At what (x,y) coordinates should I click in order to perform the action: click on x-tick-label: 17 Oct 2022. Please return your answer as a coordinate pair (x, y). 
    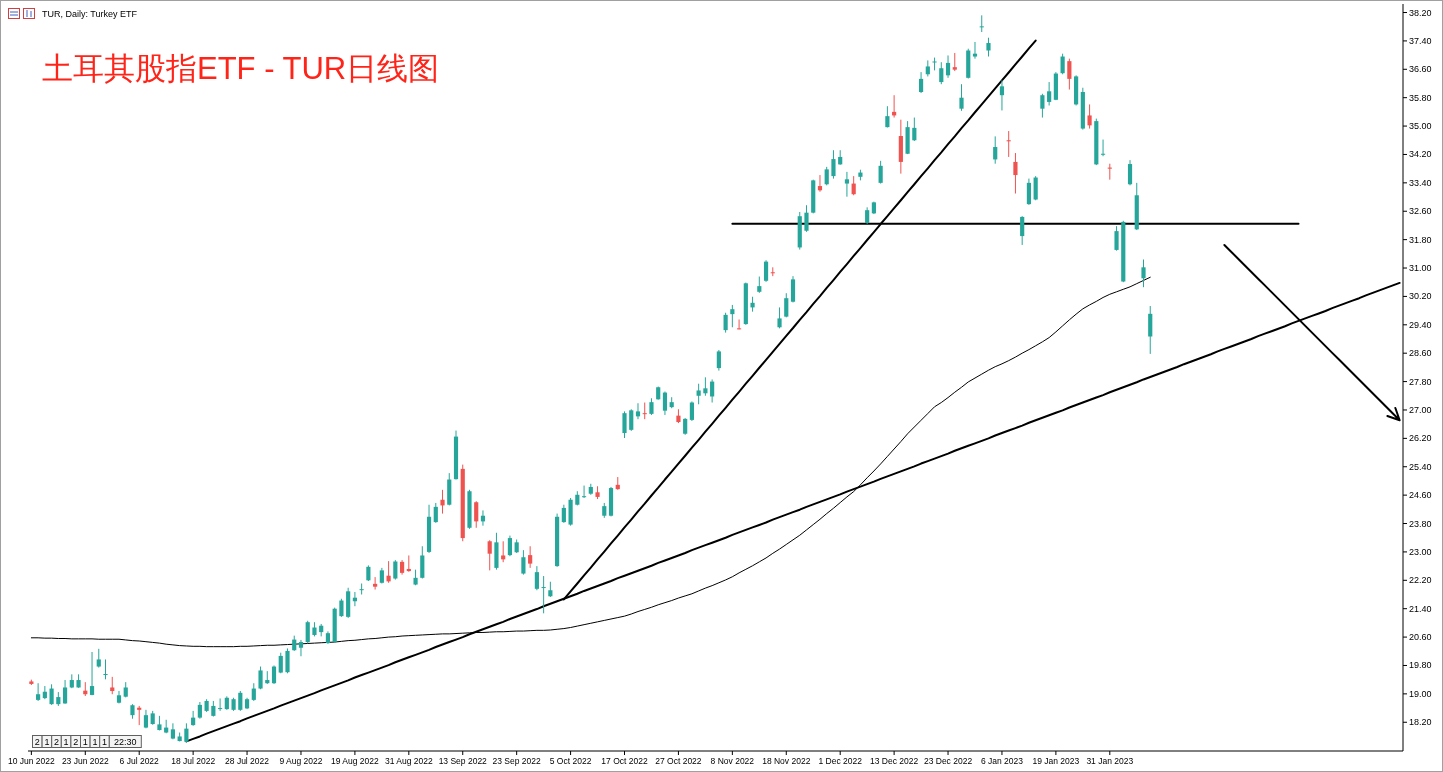
    Looking at the image, I should click on (624, 761).